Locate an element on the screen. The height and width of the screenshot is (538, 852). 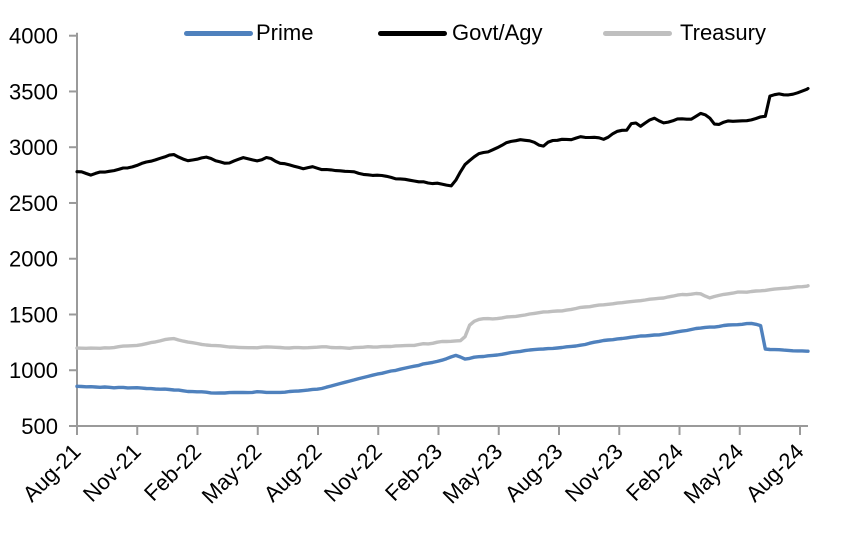
govt-agy-line-swatch-icon is located at coordinates (412, 33).